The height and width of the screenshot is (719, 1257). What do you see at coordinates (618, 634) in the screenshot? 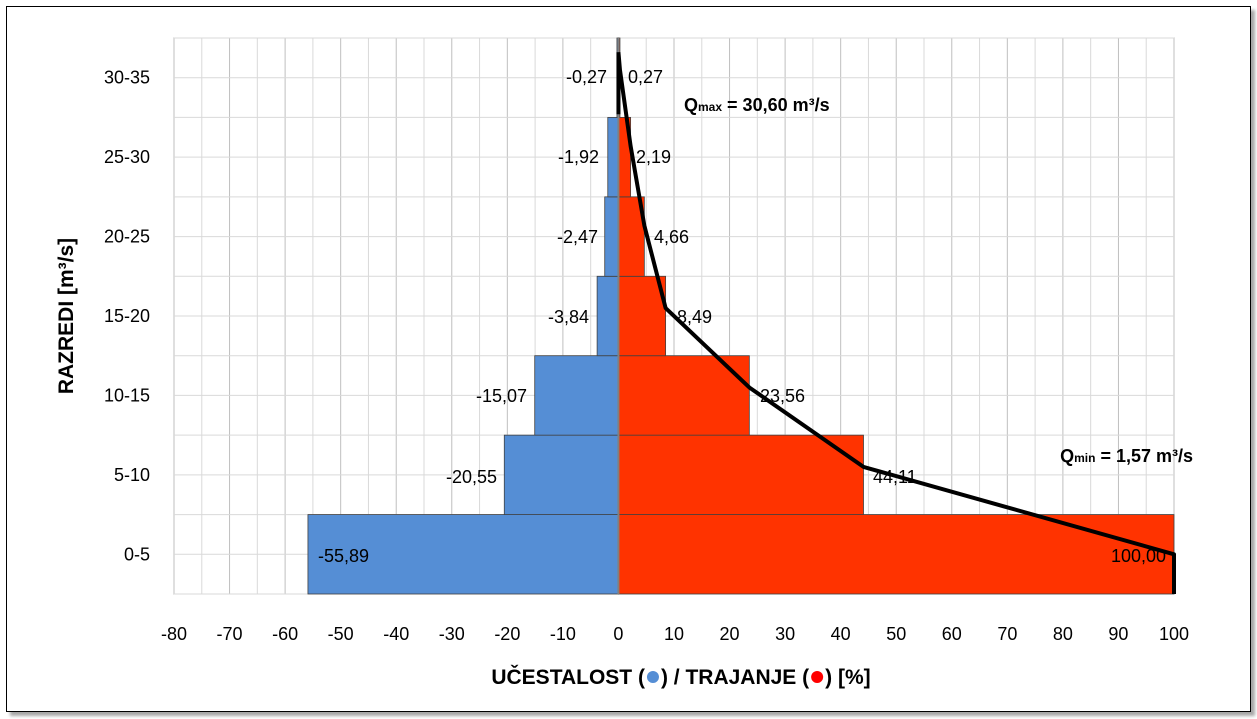
I see `x-tick-label: 0` at bounding box center [618, 634].